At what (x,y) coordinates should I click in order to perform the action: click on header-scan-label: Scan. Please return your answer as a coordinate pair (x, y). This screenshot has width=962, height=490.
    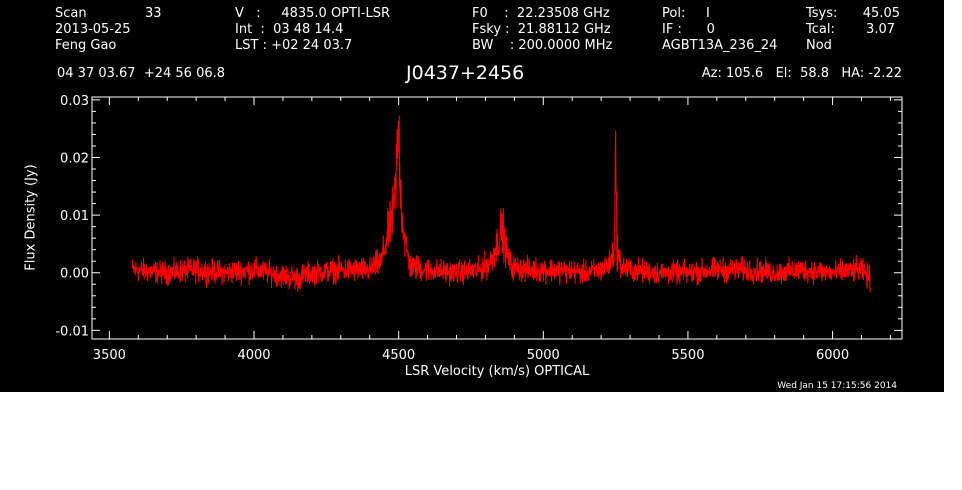
    Looking at the image, I should click on (71, 13).